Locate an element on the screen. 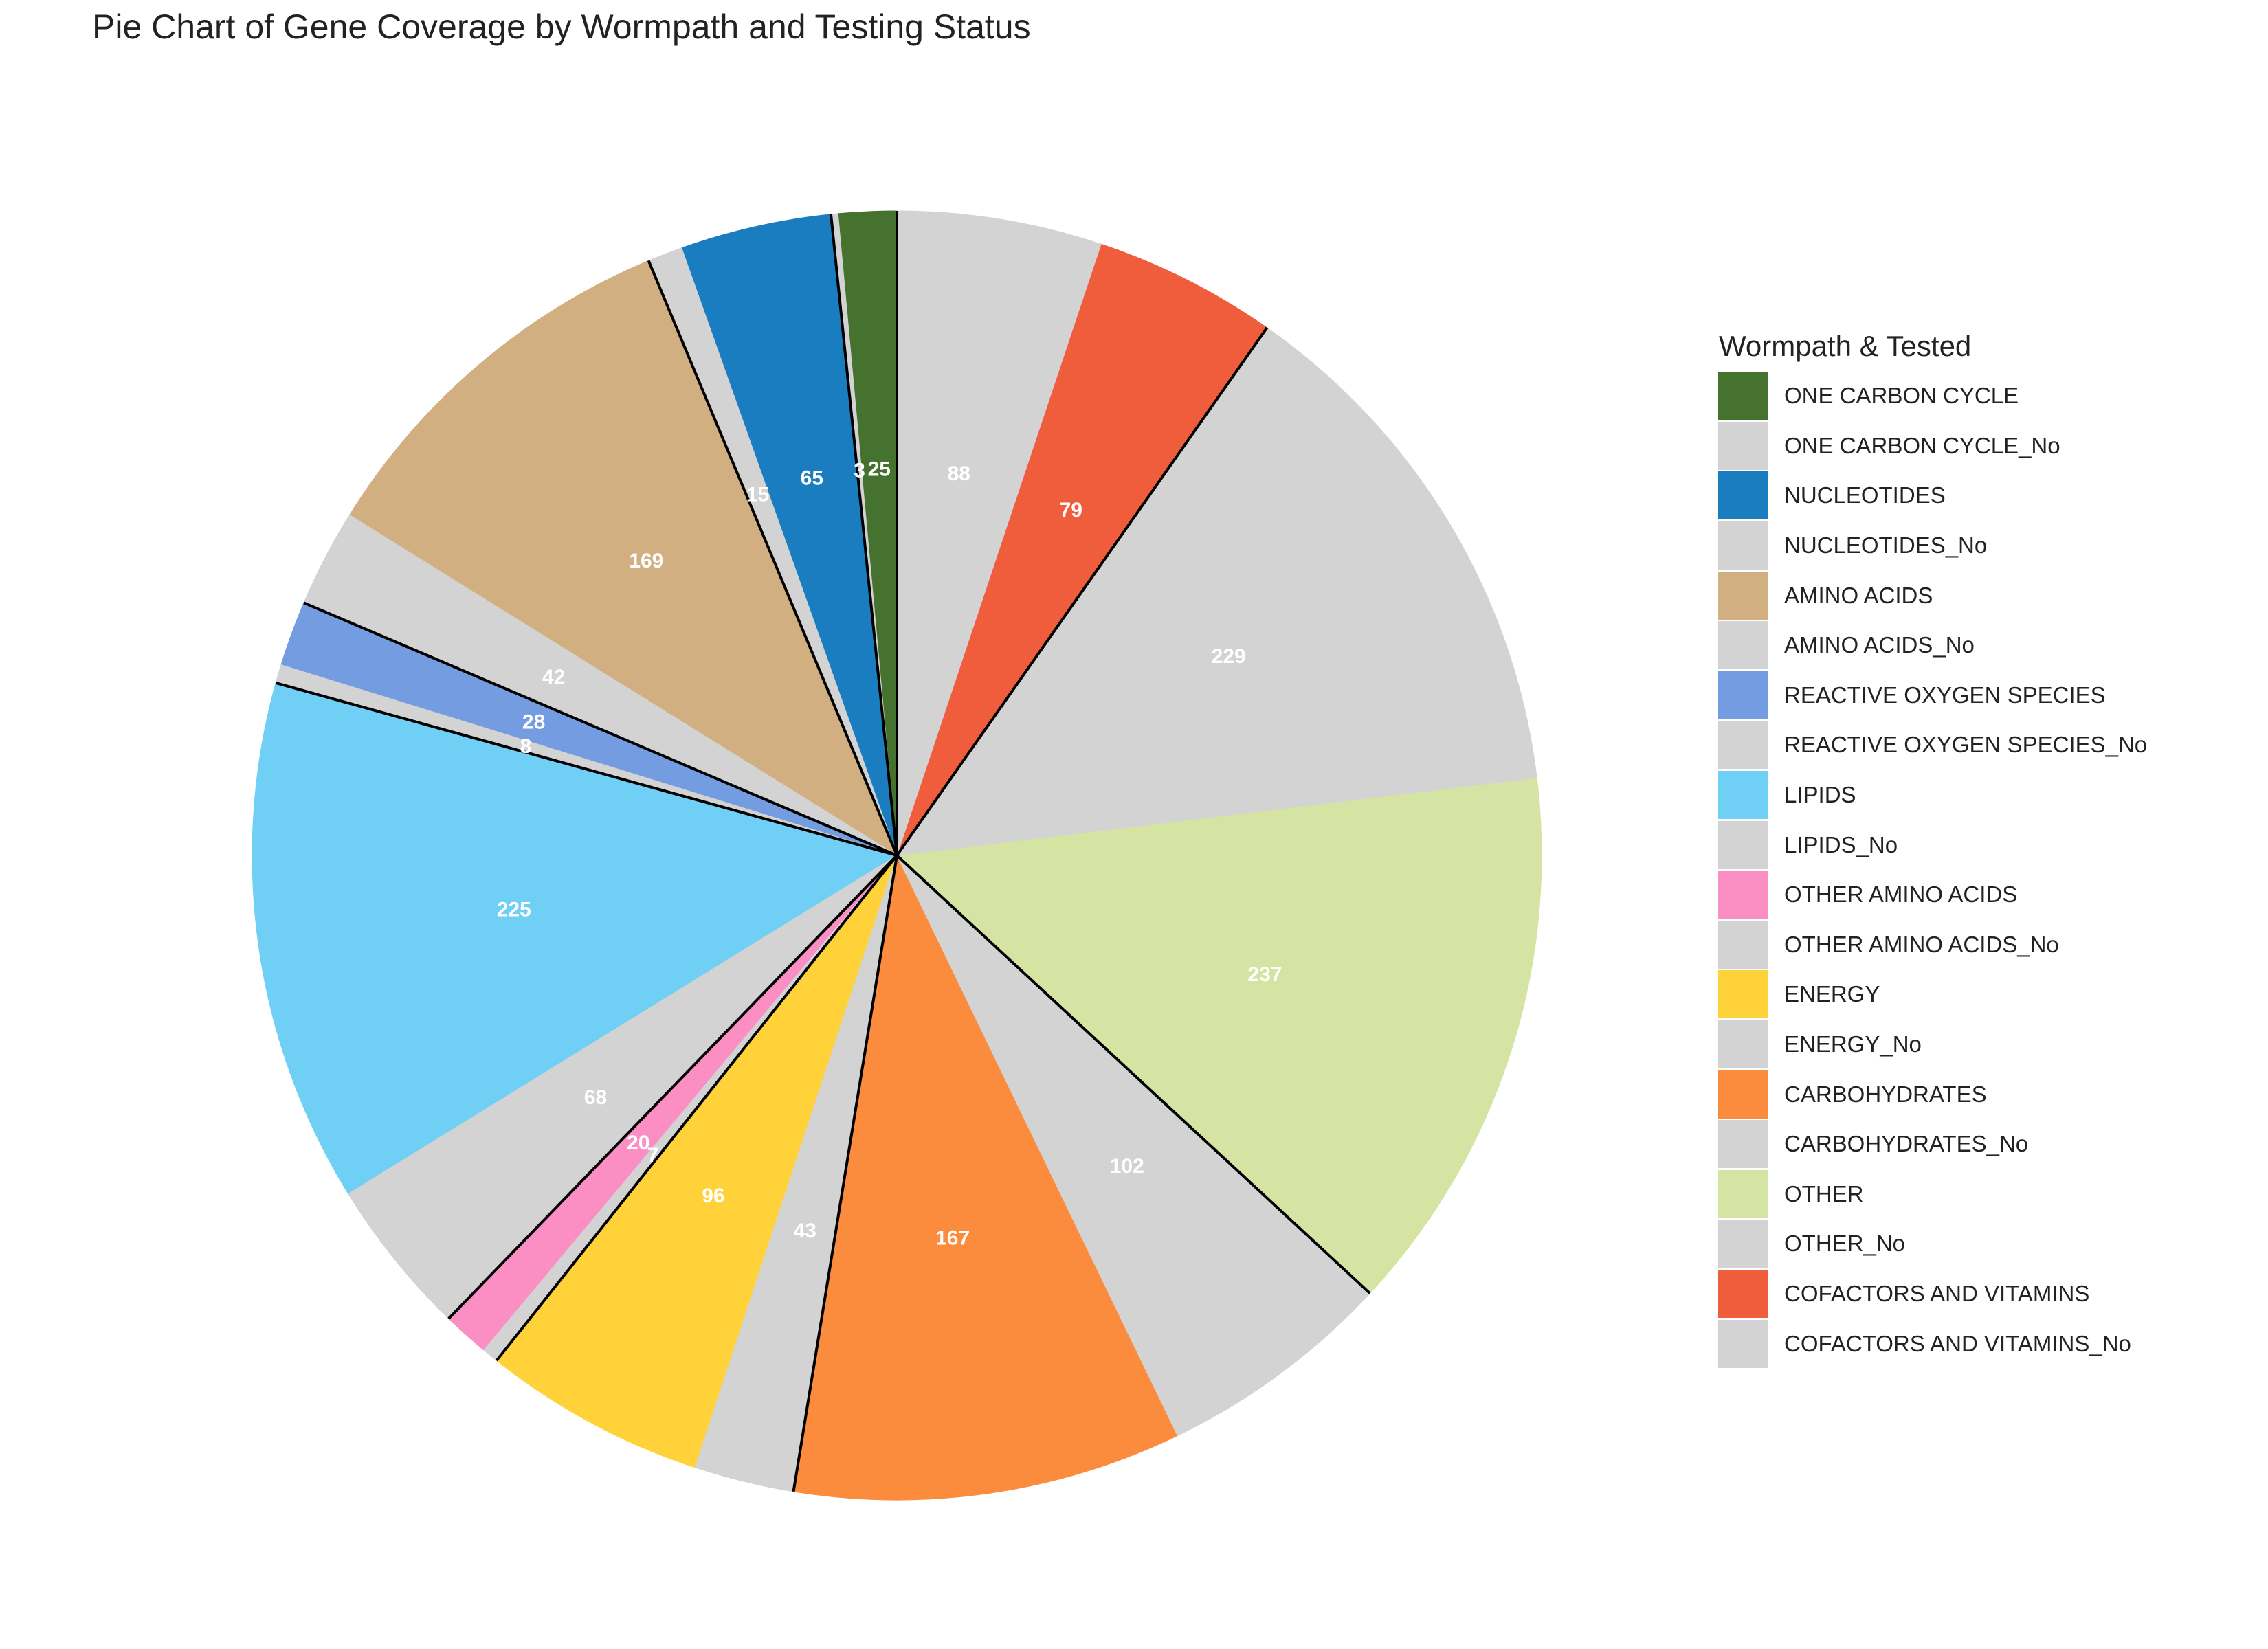  legend-item-cofactors-and-vitamins-no: COFACTORS AND VITAMINS_No is located at coordinates (1932, 1344).